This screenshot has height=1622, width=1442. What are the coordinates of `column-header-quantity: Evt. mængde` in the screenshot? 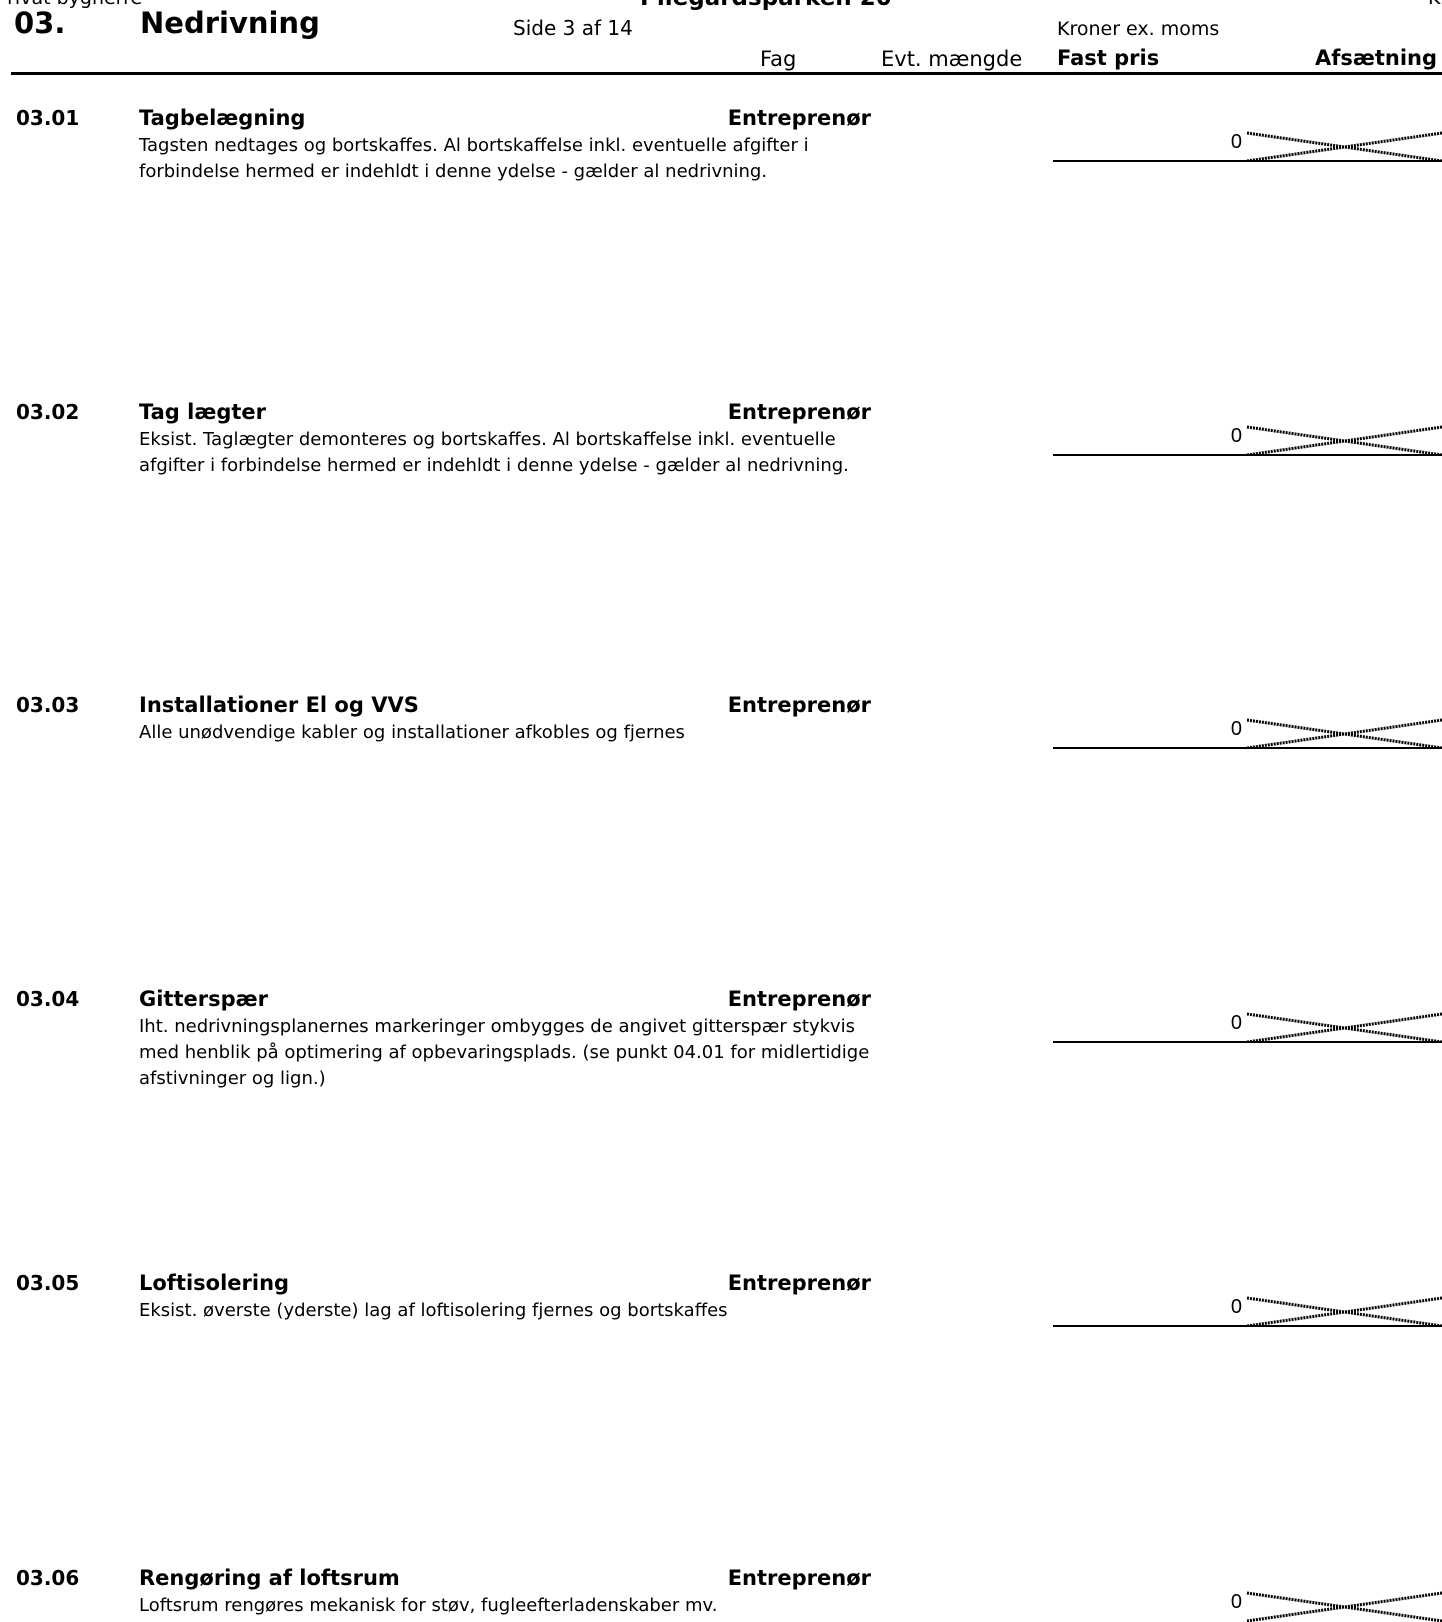 It's located at (952, 59).